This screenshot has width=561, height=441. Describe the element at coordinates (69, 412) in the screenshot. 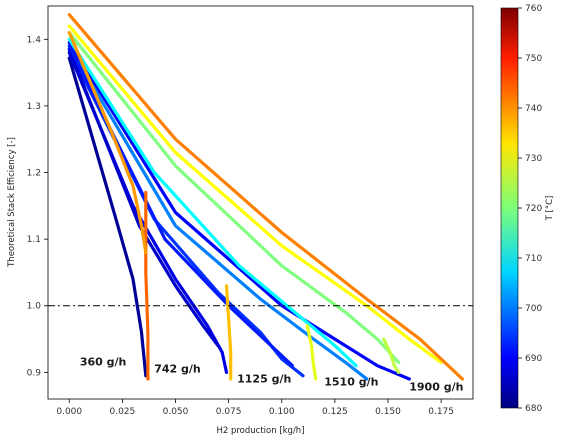

I see `x-tick-label: 0.000` at that location.